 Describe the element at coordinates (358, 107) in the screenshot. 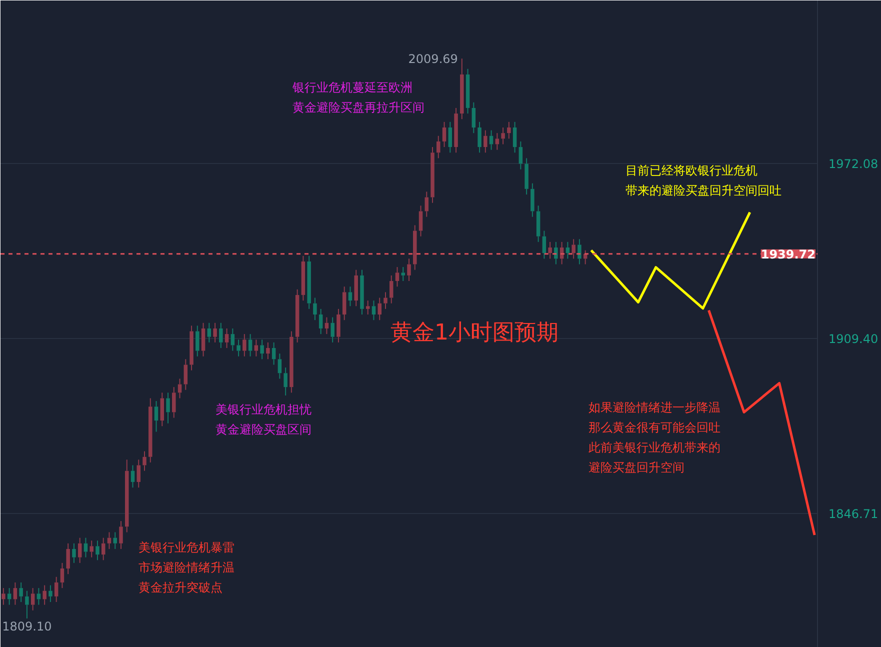

I see `annotation: 黄金避险买盘再拉升区间` at that location.